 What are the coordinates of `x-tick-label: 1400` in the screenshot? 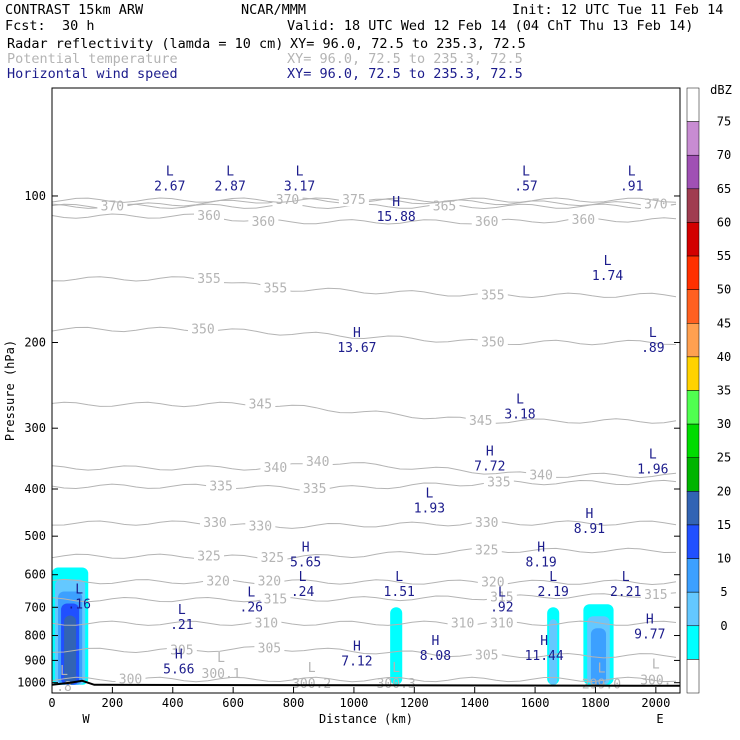 It's located at (474, 703).